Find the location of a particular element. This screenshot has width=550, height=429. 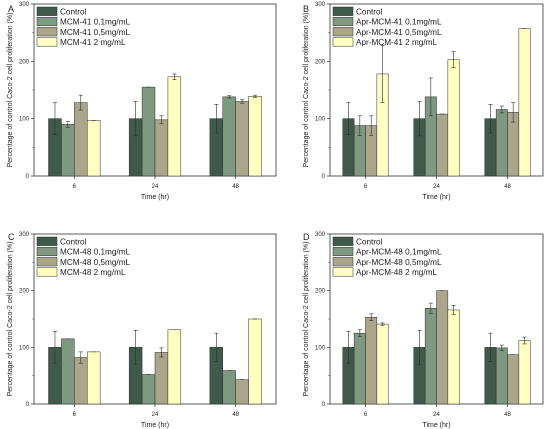

legend-label: MCM-41 2 mg/mL is located at coordinates (93, 42).